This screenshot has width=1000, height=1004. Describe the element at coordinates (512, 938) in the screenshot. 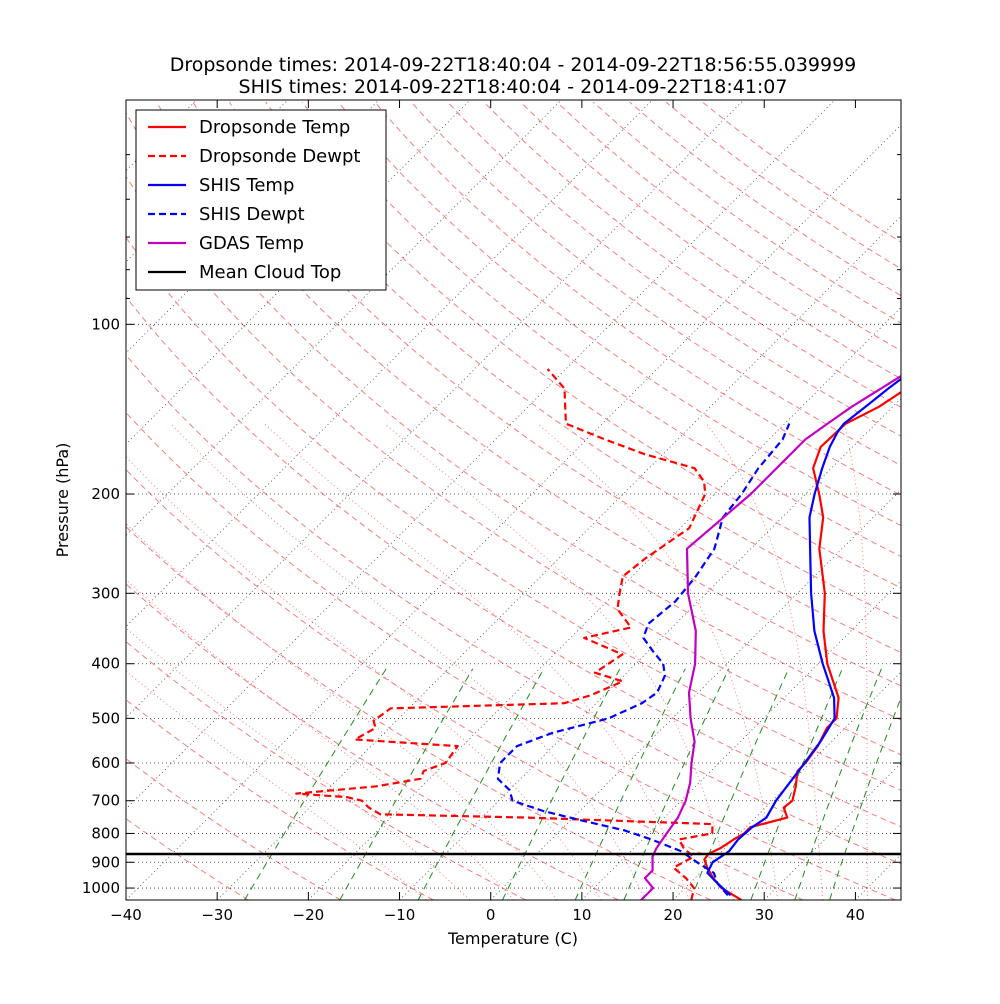

I see `x-axis-label: Temperature (C)` at that location.